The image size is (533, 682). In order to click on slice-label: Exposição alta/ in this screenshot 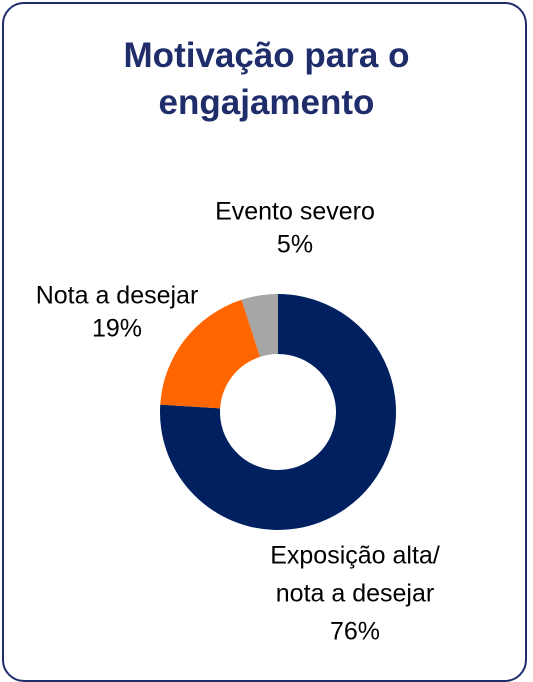, I will do `click(355, 556)`.